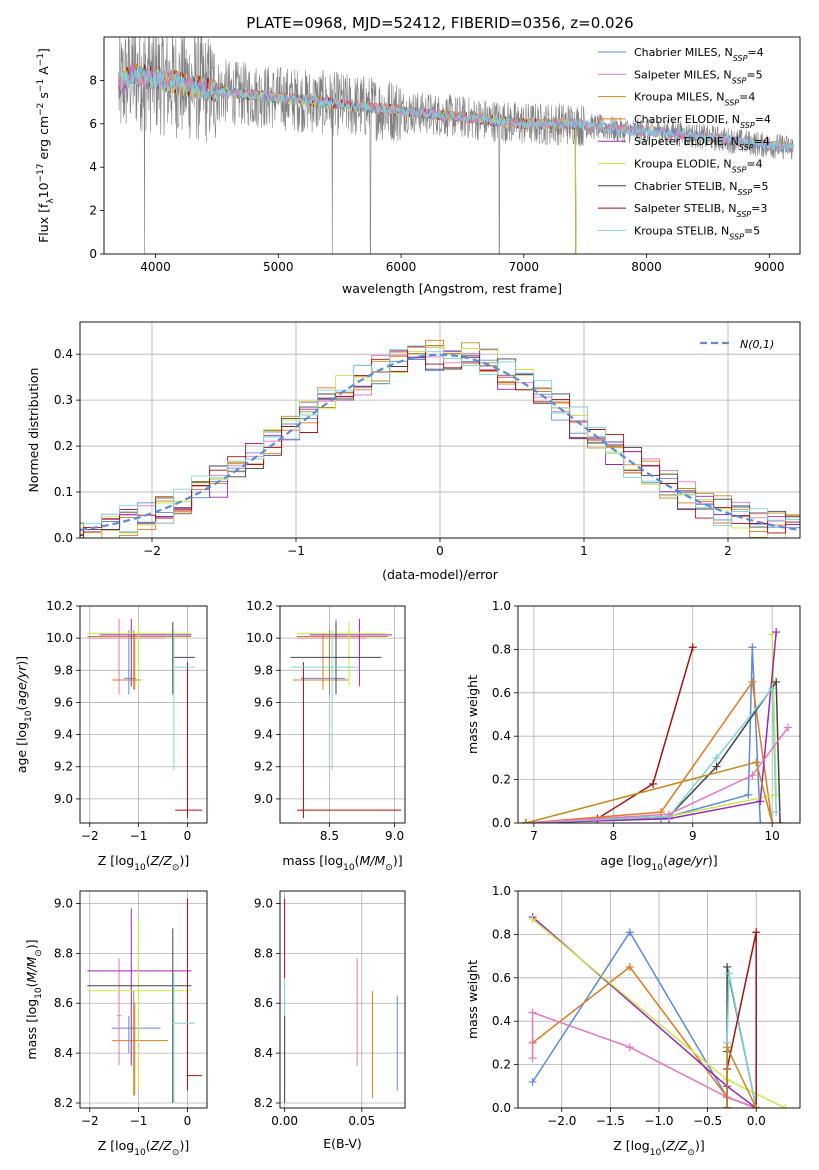 Image resolution: width=819 pixels, height=1170 pixels. What do you see at coordinates (43, 140) in the screenshot?
I see `label-part: erg cm` at bounding box center [43, 140].